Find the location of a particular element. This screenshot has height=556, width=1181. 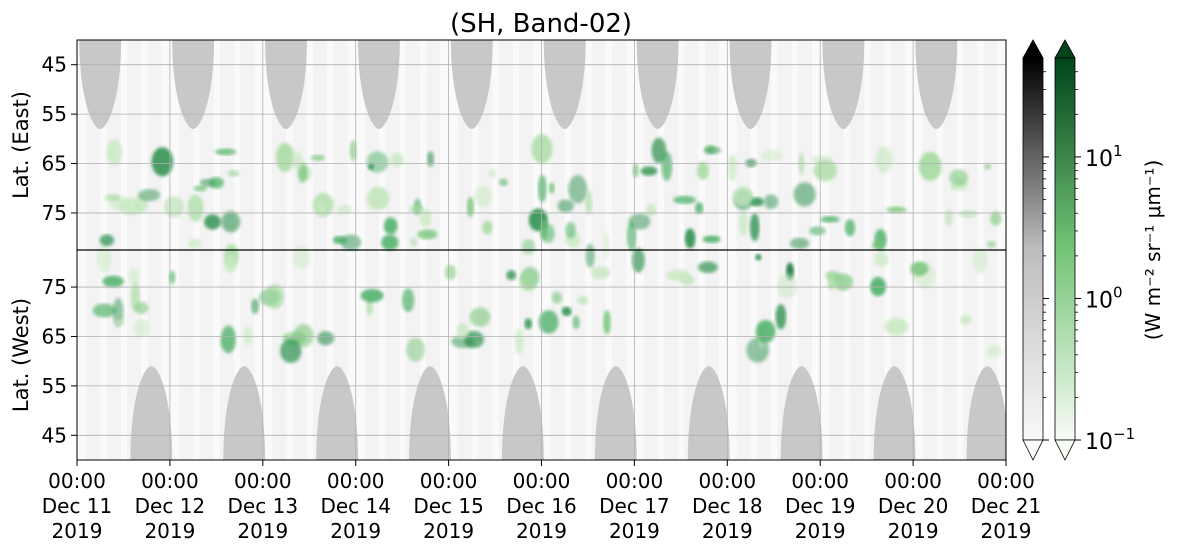

colorbar-label: (W m⁻² sr⁻¹ μm⁻¹) is located at coordinates (1153, 250).